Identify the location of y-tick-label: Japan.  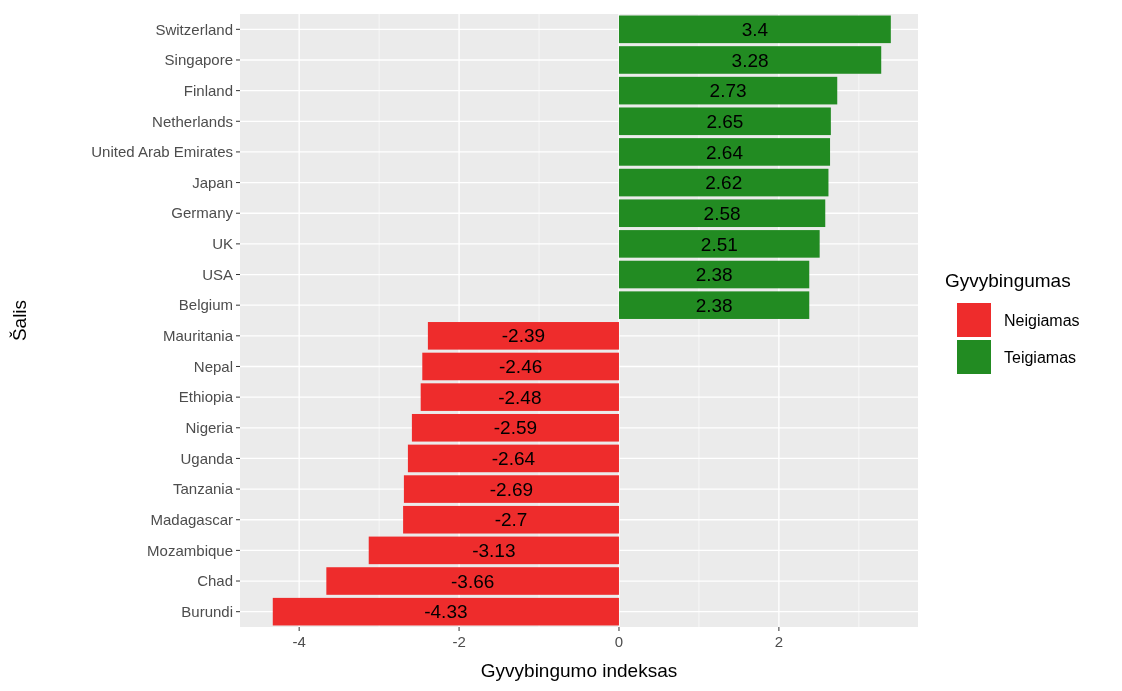
(212, 182).